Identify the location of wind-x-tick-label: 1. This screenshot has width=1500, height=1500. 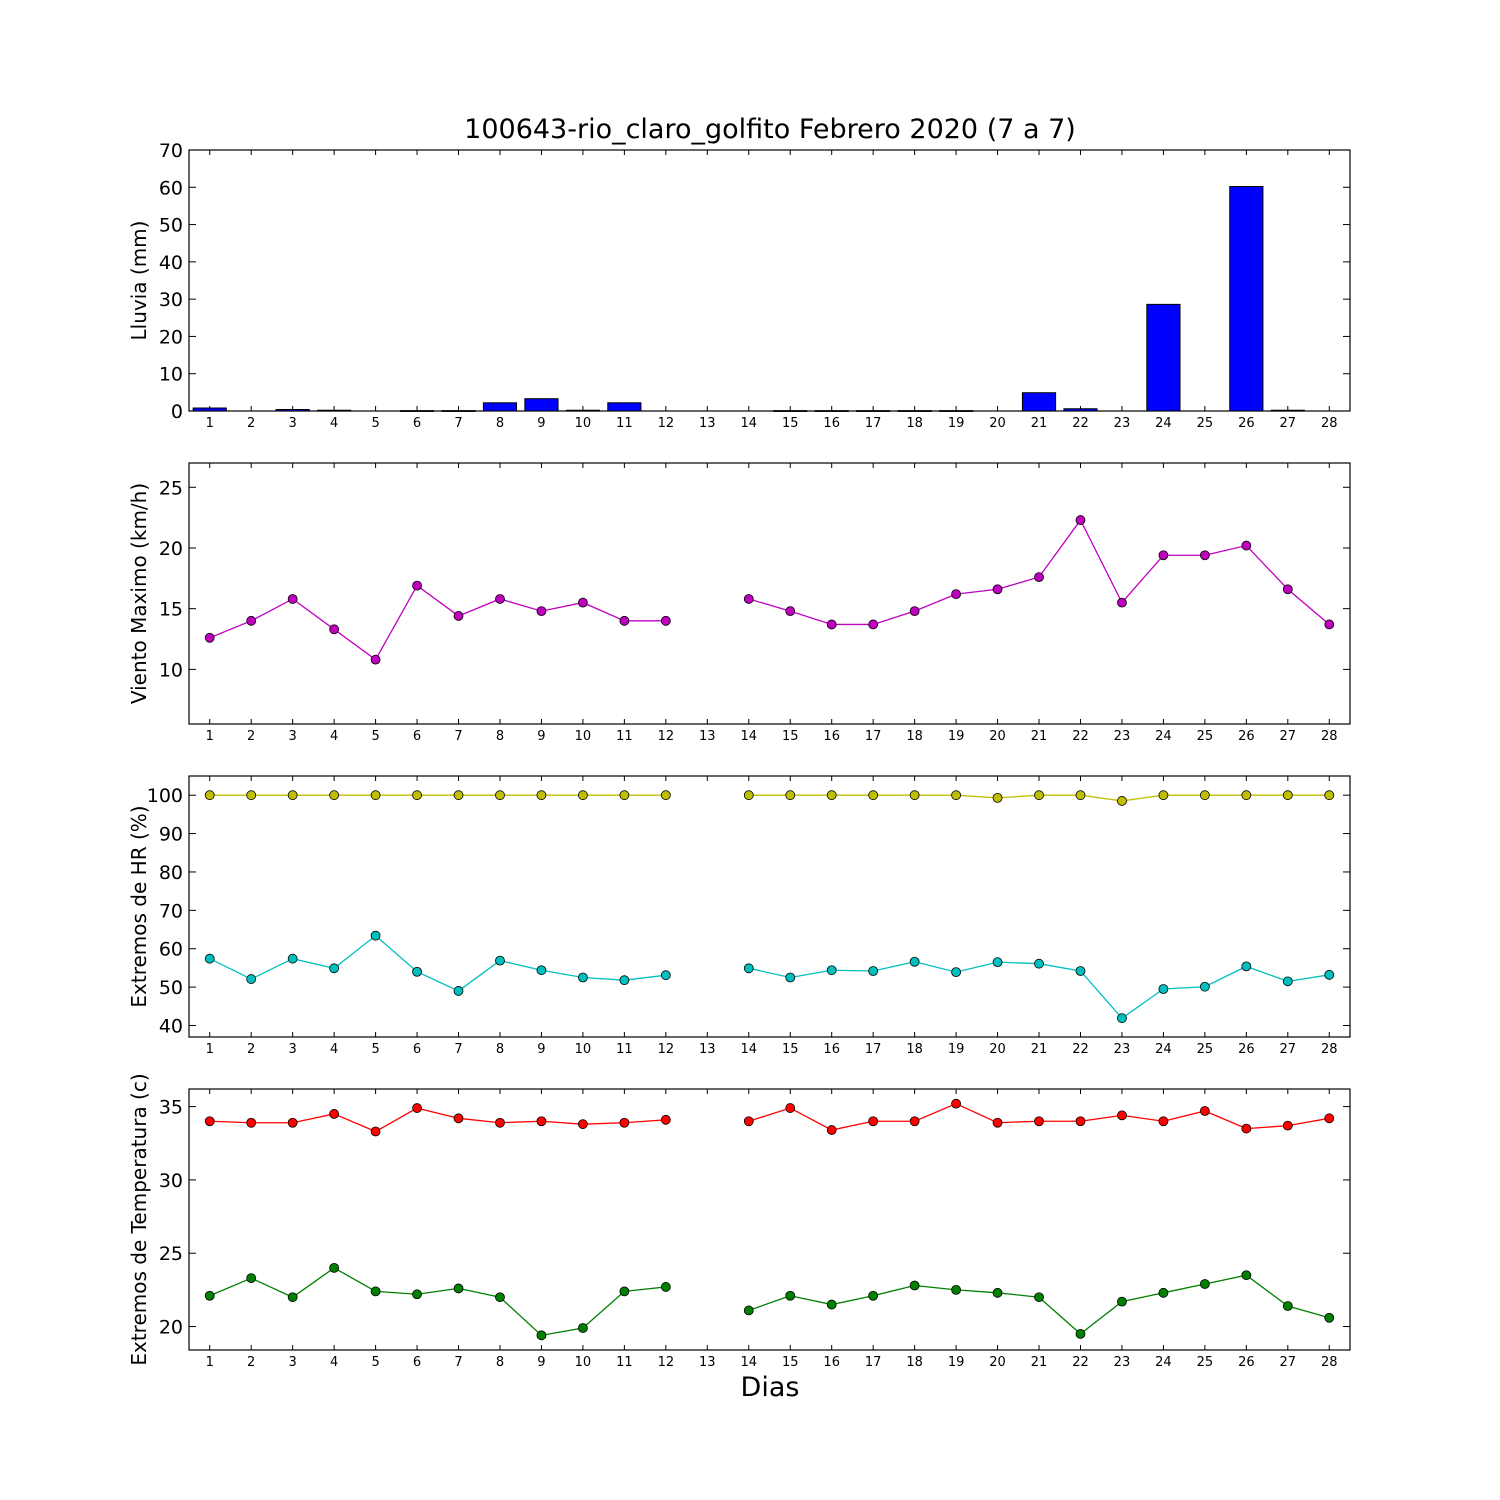
(210, 736).